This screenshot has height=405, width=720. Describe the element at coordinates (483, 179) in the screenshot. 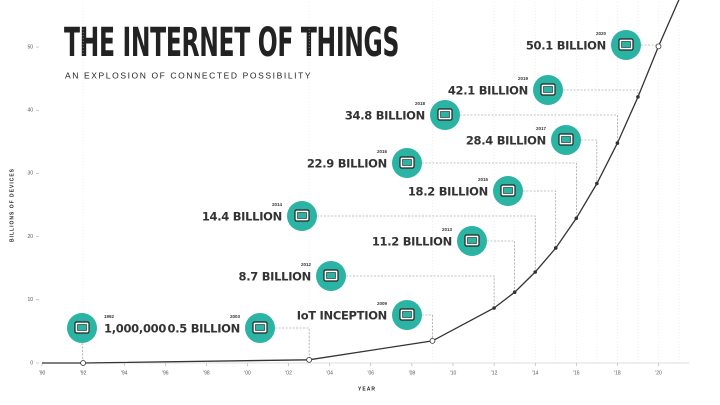

I see `annotation-year: 2015` at that location.